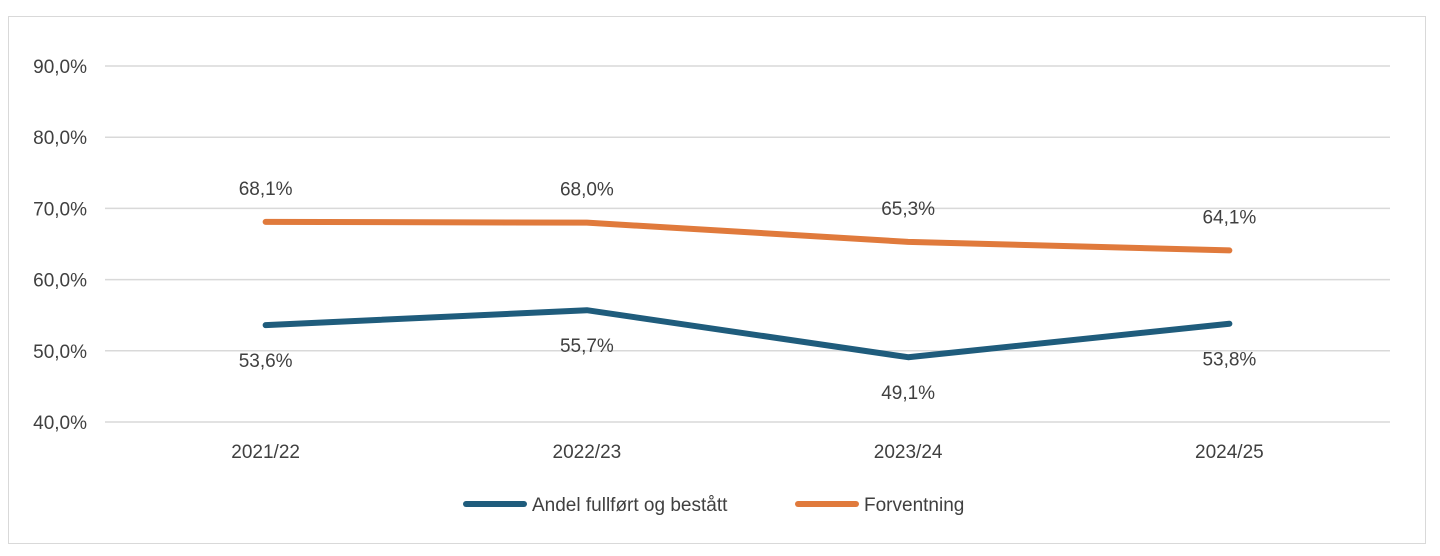 Image resolution: width=1440 pixels, height=556 pixels. I want to click on y-tick-label: 40,0%, so click(60, 423).